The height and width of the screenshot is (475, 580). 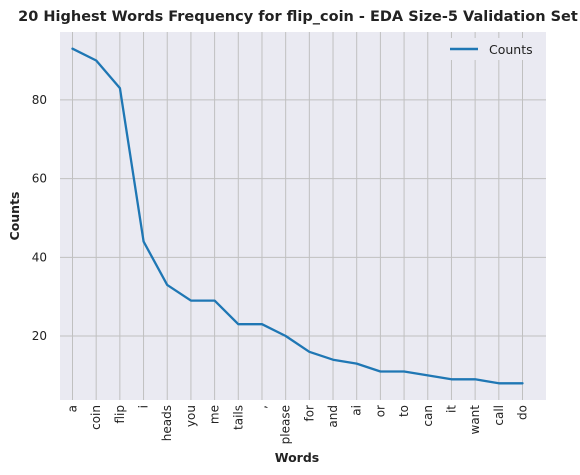 What do you see at coordinates (380, 411) in the screenshot?
I see `x-tick-label: or` at bounding box center [380, 411].